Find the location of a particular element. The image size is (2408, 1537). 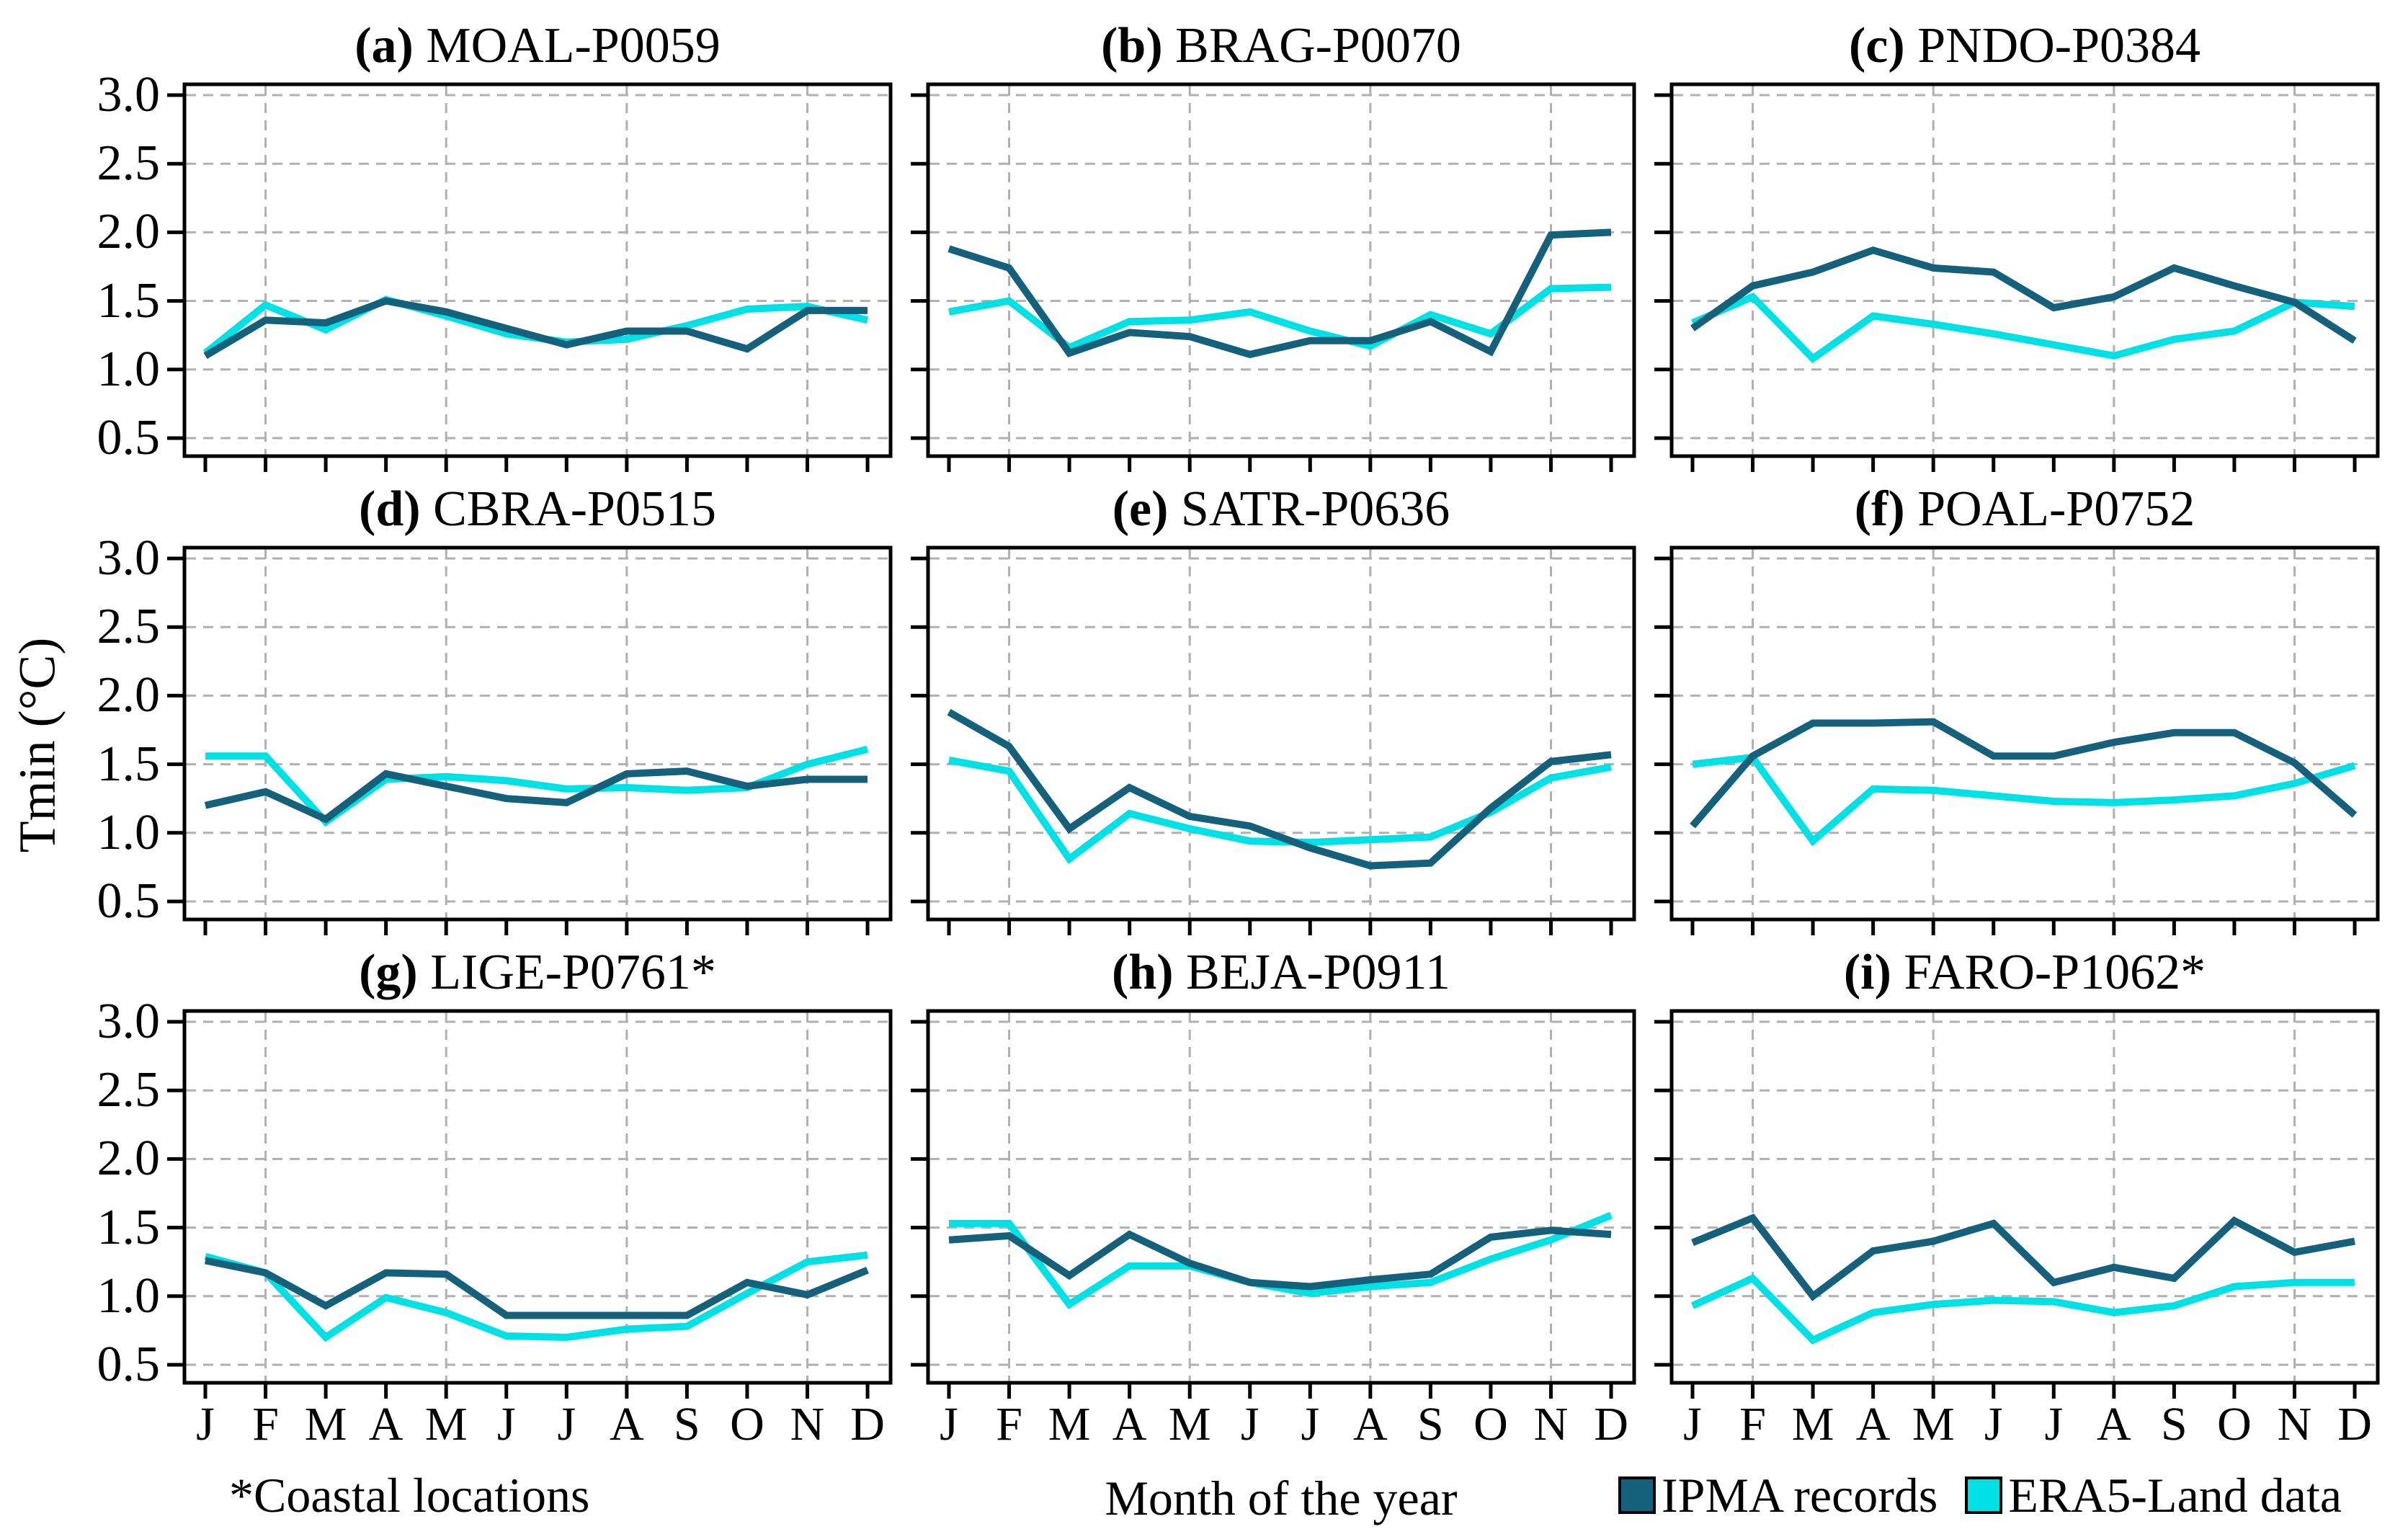

panel-chart-i is located at coordinates (2017, 1204).